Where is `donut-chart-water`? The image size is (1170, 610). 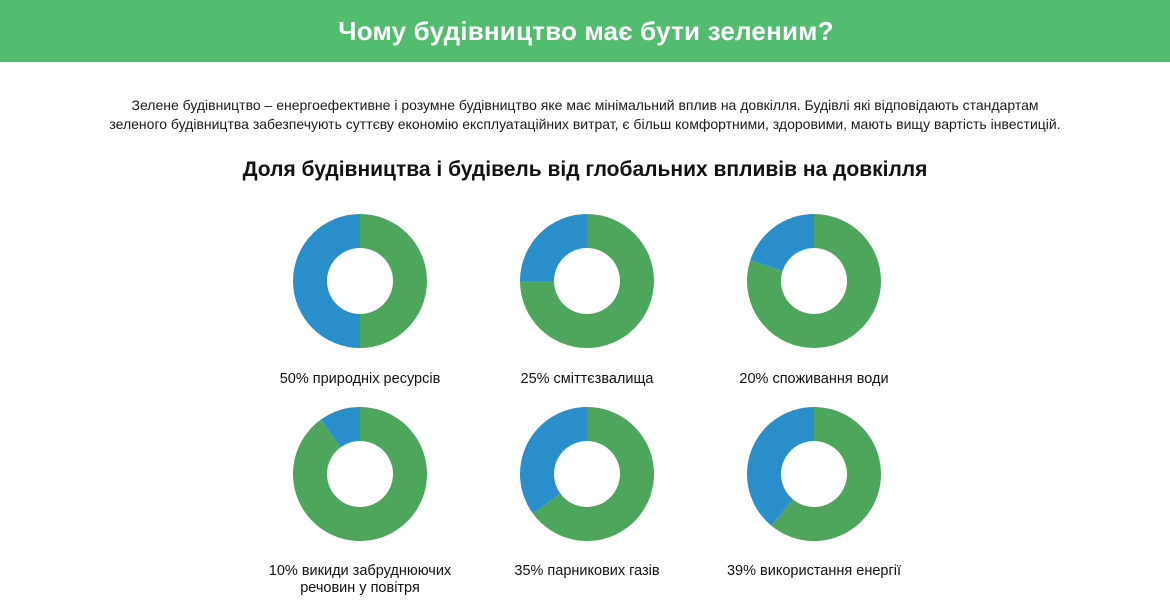 donut-chart-water is located at coordinates (814, 281).